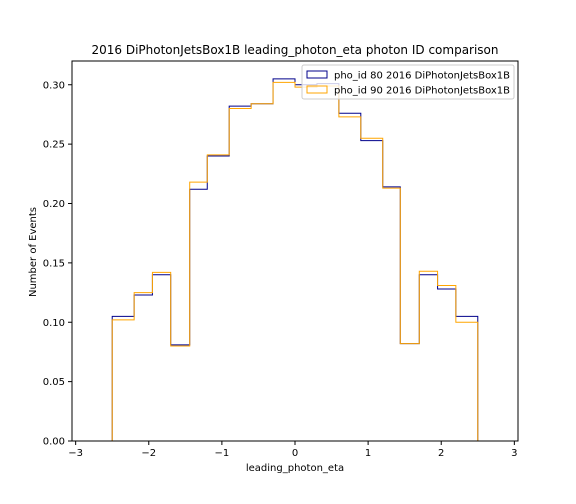  Describe the element at coordinates (422, 76) in the screenshot. I see `legend-label-1: pho_id 80 2016 DiPhotonJetsBox1B` at that location.